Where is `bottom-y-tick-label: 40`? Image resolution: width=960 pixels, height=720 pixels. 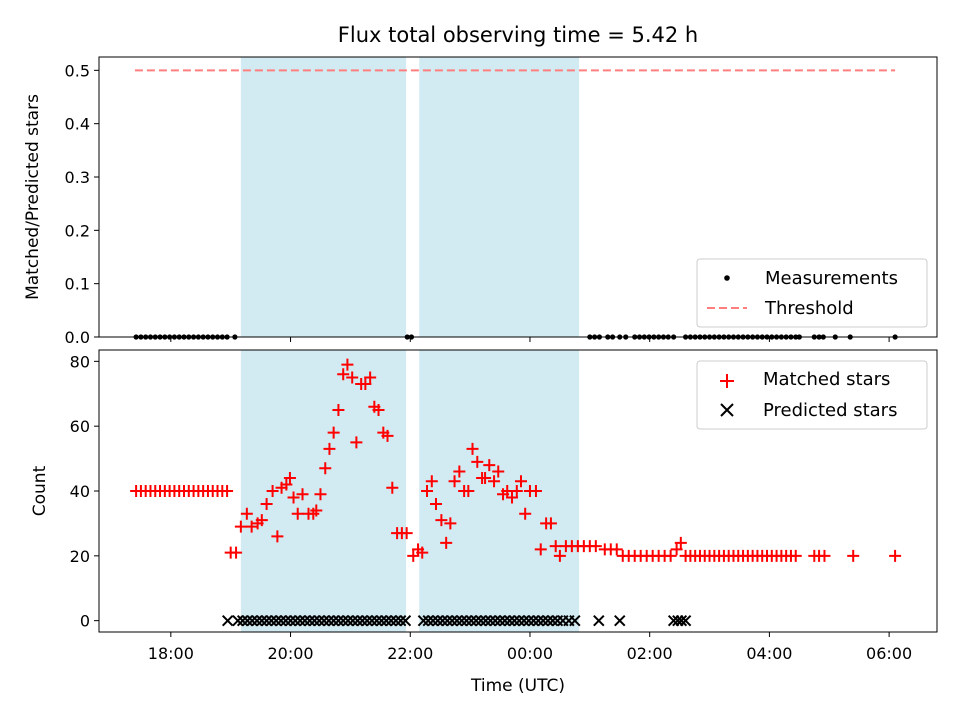
bottom-y-tick-label: 40 is located at coordinates (80, 491).